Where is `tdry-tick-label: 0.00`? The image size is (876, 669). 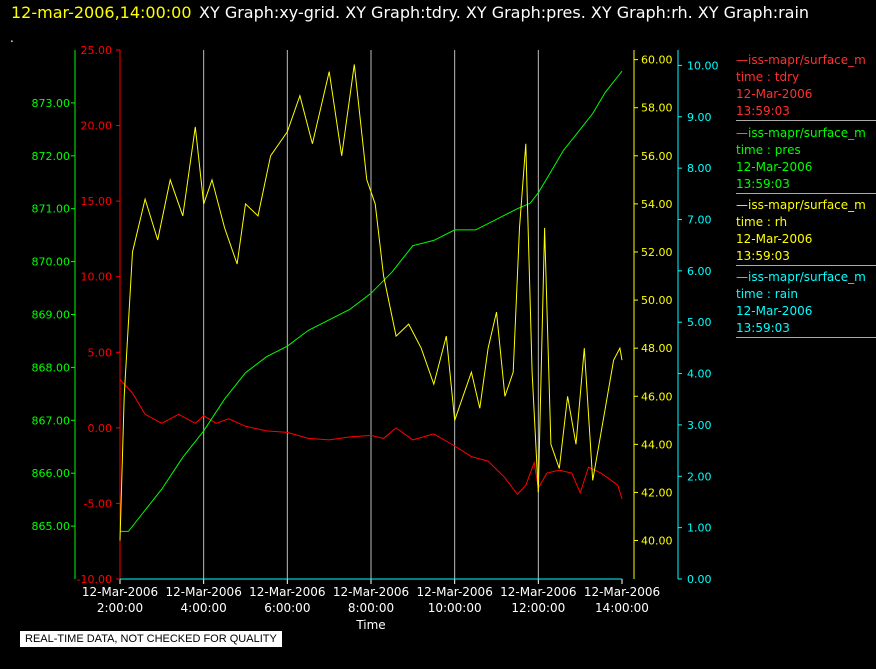
tdry-tick-label: 0.00 is located at coordinates (100, 428).